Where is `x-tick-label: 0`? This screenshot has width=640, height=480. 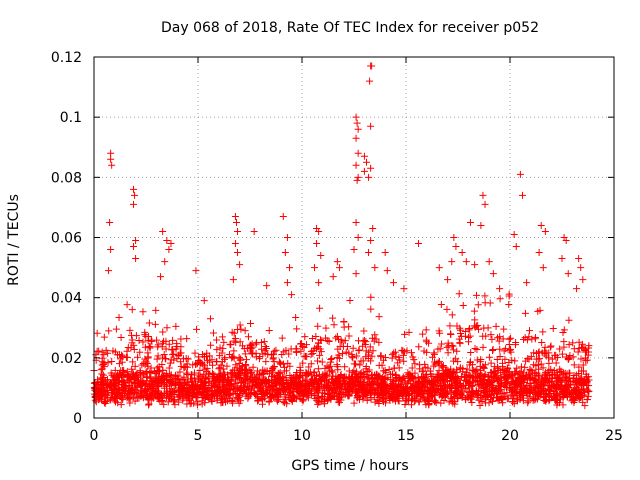 x-tick-label: 0 is located at coordinates (94, 436).